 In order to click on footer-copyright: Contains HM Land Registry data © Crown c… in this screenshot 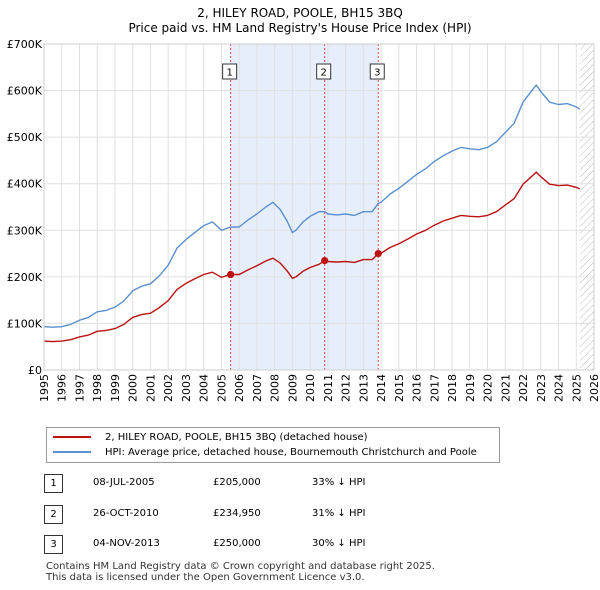, I will do `click(240, 566)`.